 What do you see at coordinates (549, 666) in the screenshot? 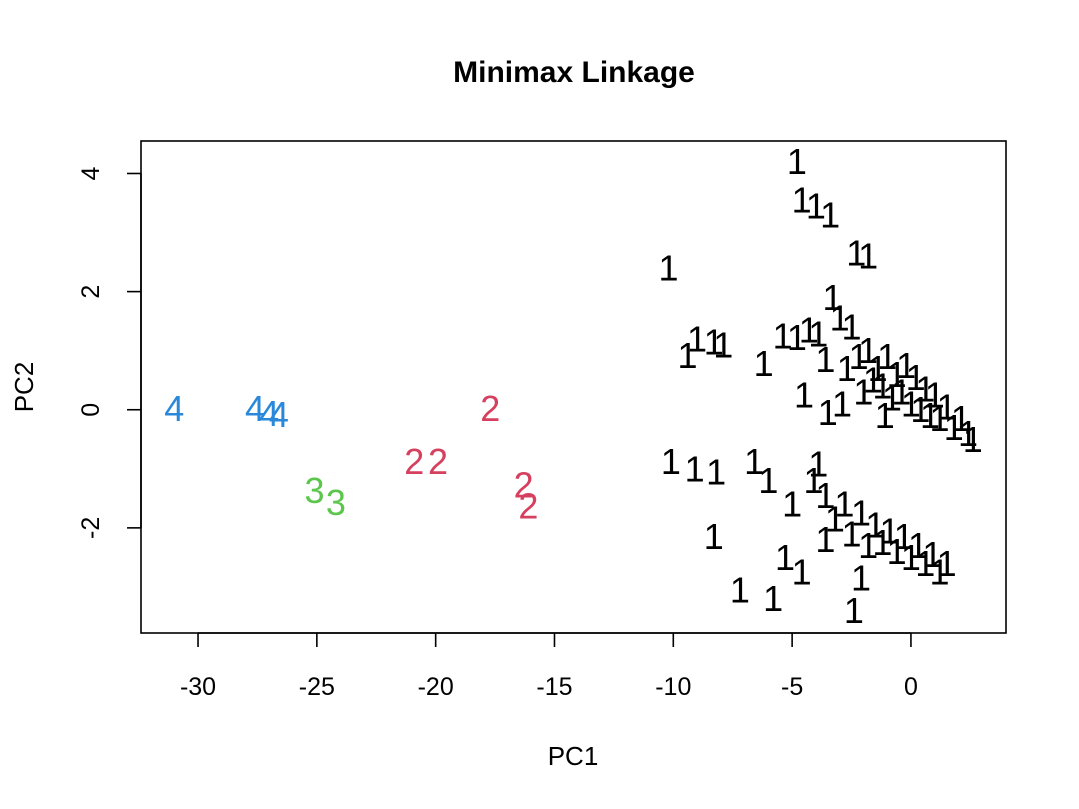
I see `x-axis: -30 -25 -20 -15 -10 -5 0` at bounding box center [549, 666].